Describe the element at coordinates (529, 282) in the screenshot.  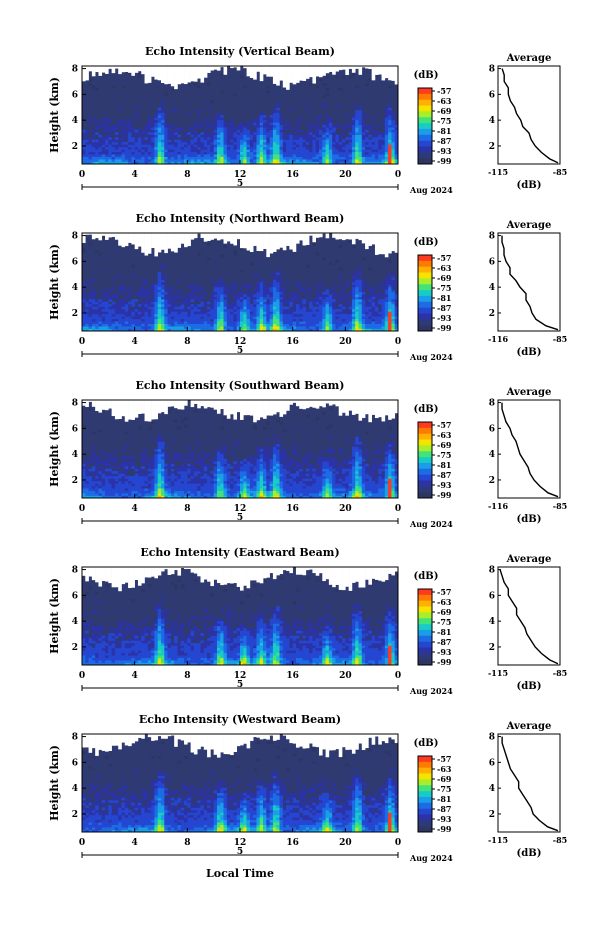
I see `profile-frame` at that location.